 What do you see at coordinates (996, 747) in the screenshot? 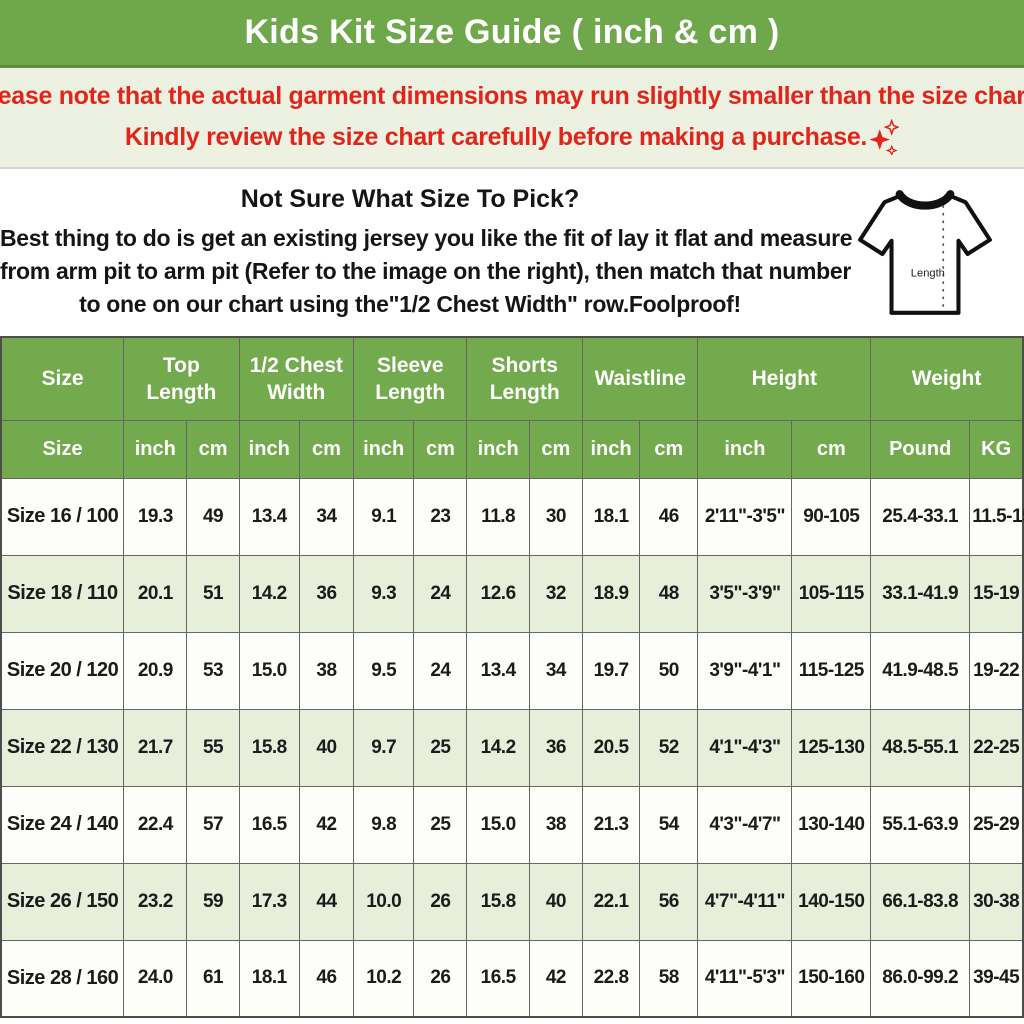
I see `table-cell: 22-25` at bounding box center [996, 747].